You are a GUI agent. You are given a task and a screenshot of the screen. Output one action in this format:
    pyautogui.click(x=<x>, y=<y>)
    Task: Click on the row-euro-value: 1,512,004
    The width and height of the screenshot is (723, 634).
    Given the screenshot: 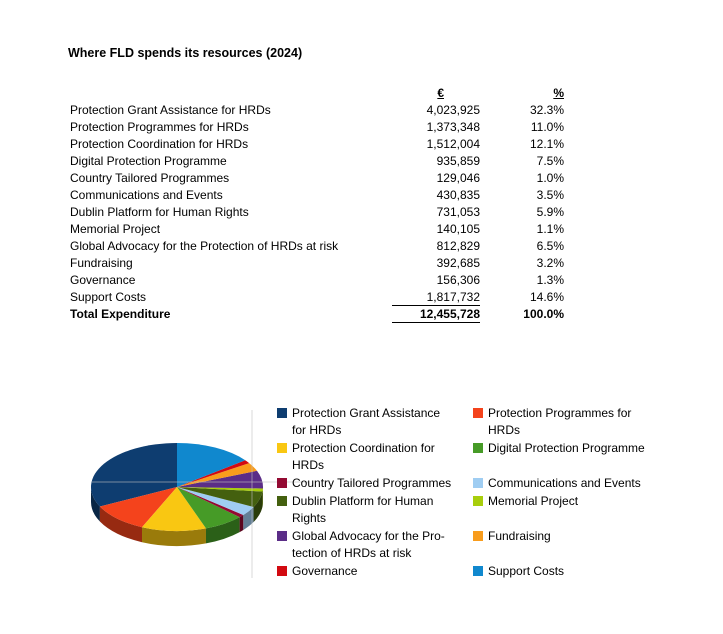 What is the action you would take?
    pyautogui.click(x=453, y=144)
    